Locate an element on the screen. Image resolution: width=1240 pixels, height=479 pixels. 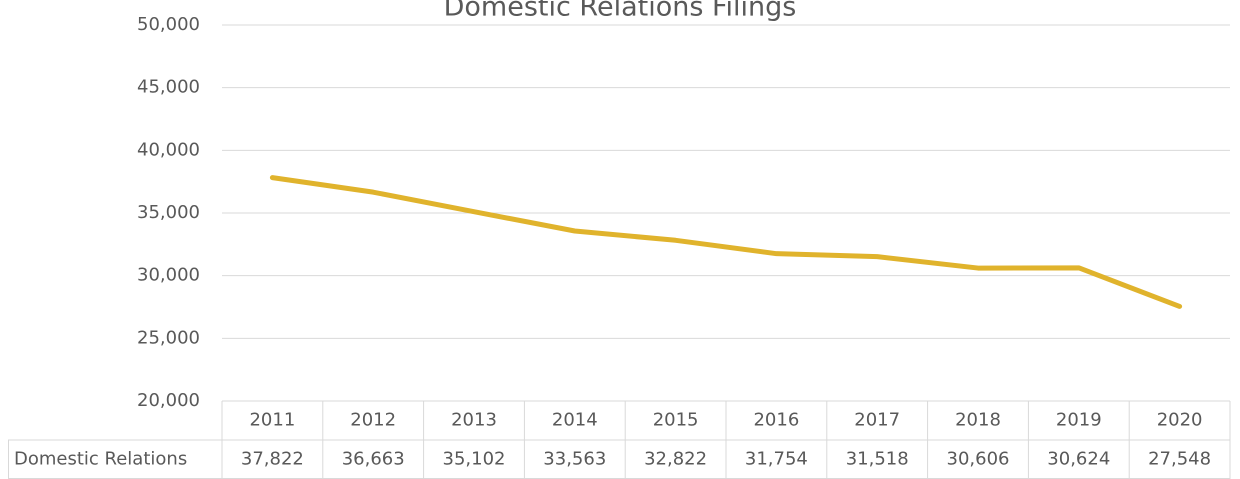
table-value: 32,822 is located at coordinates (675, 459).